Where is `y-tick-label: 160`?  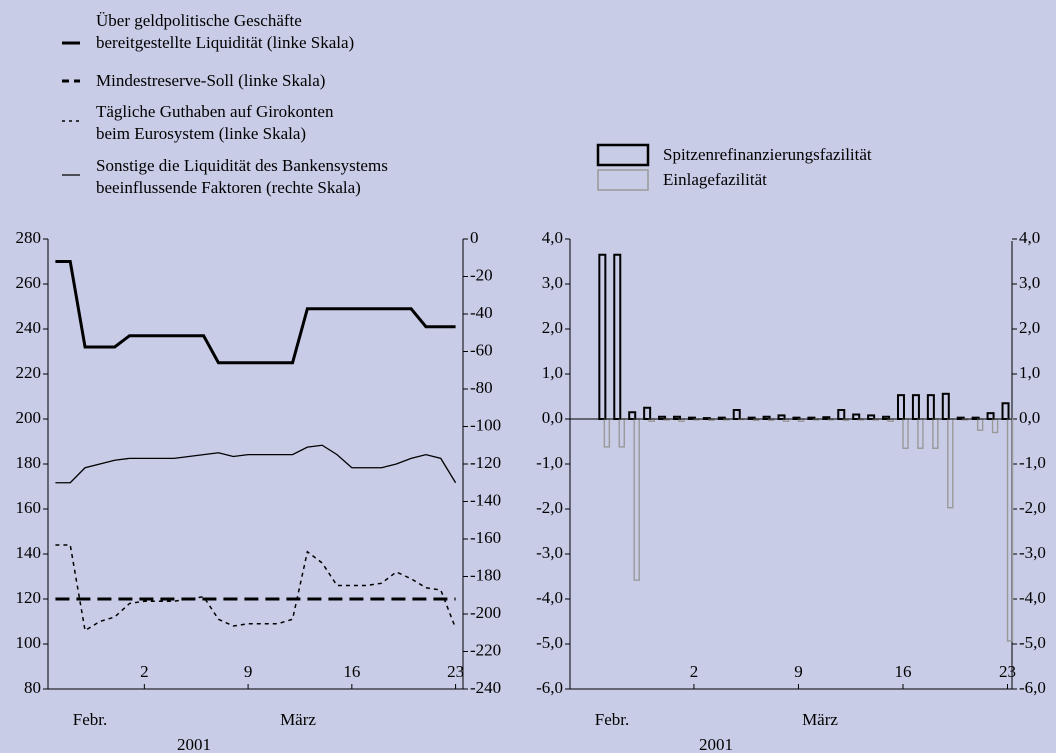
y-tick-label: 160 is located at coordinates (29, 507).